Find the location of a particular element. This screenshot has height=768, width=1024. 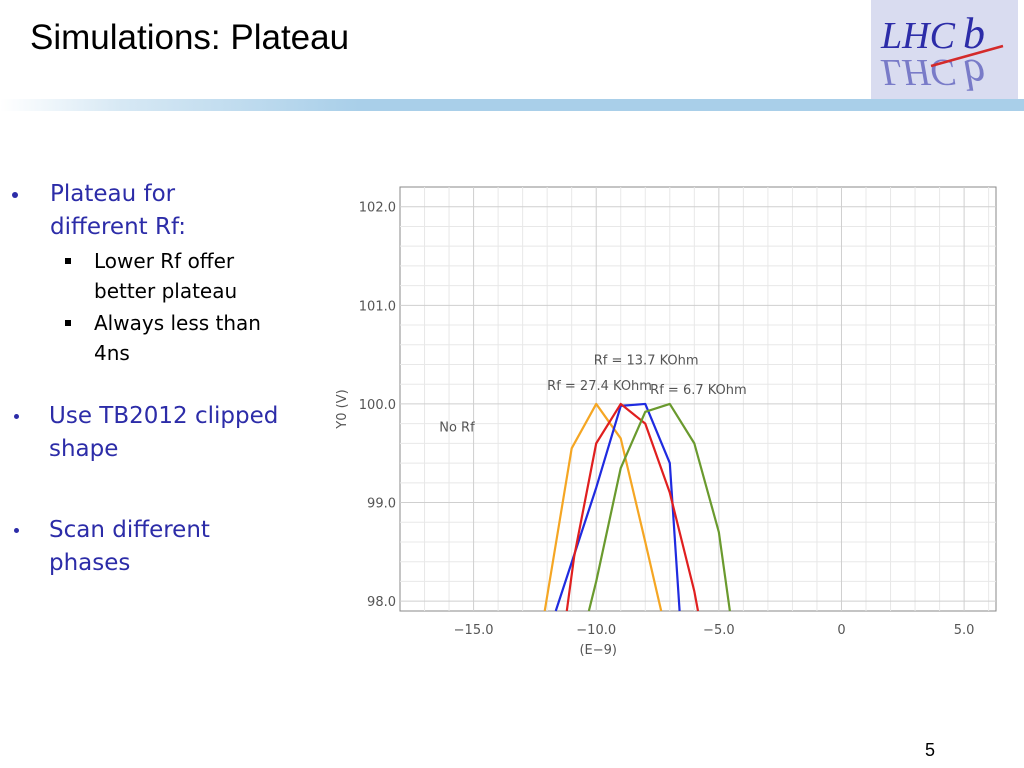

x-axis-label: (E−9) is located at coordinates (598, 650).